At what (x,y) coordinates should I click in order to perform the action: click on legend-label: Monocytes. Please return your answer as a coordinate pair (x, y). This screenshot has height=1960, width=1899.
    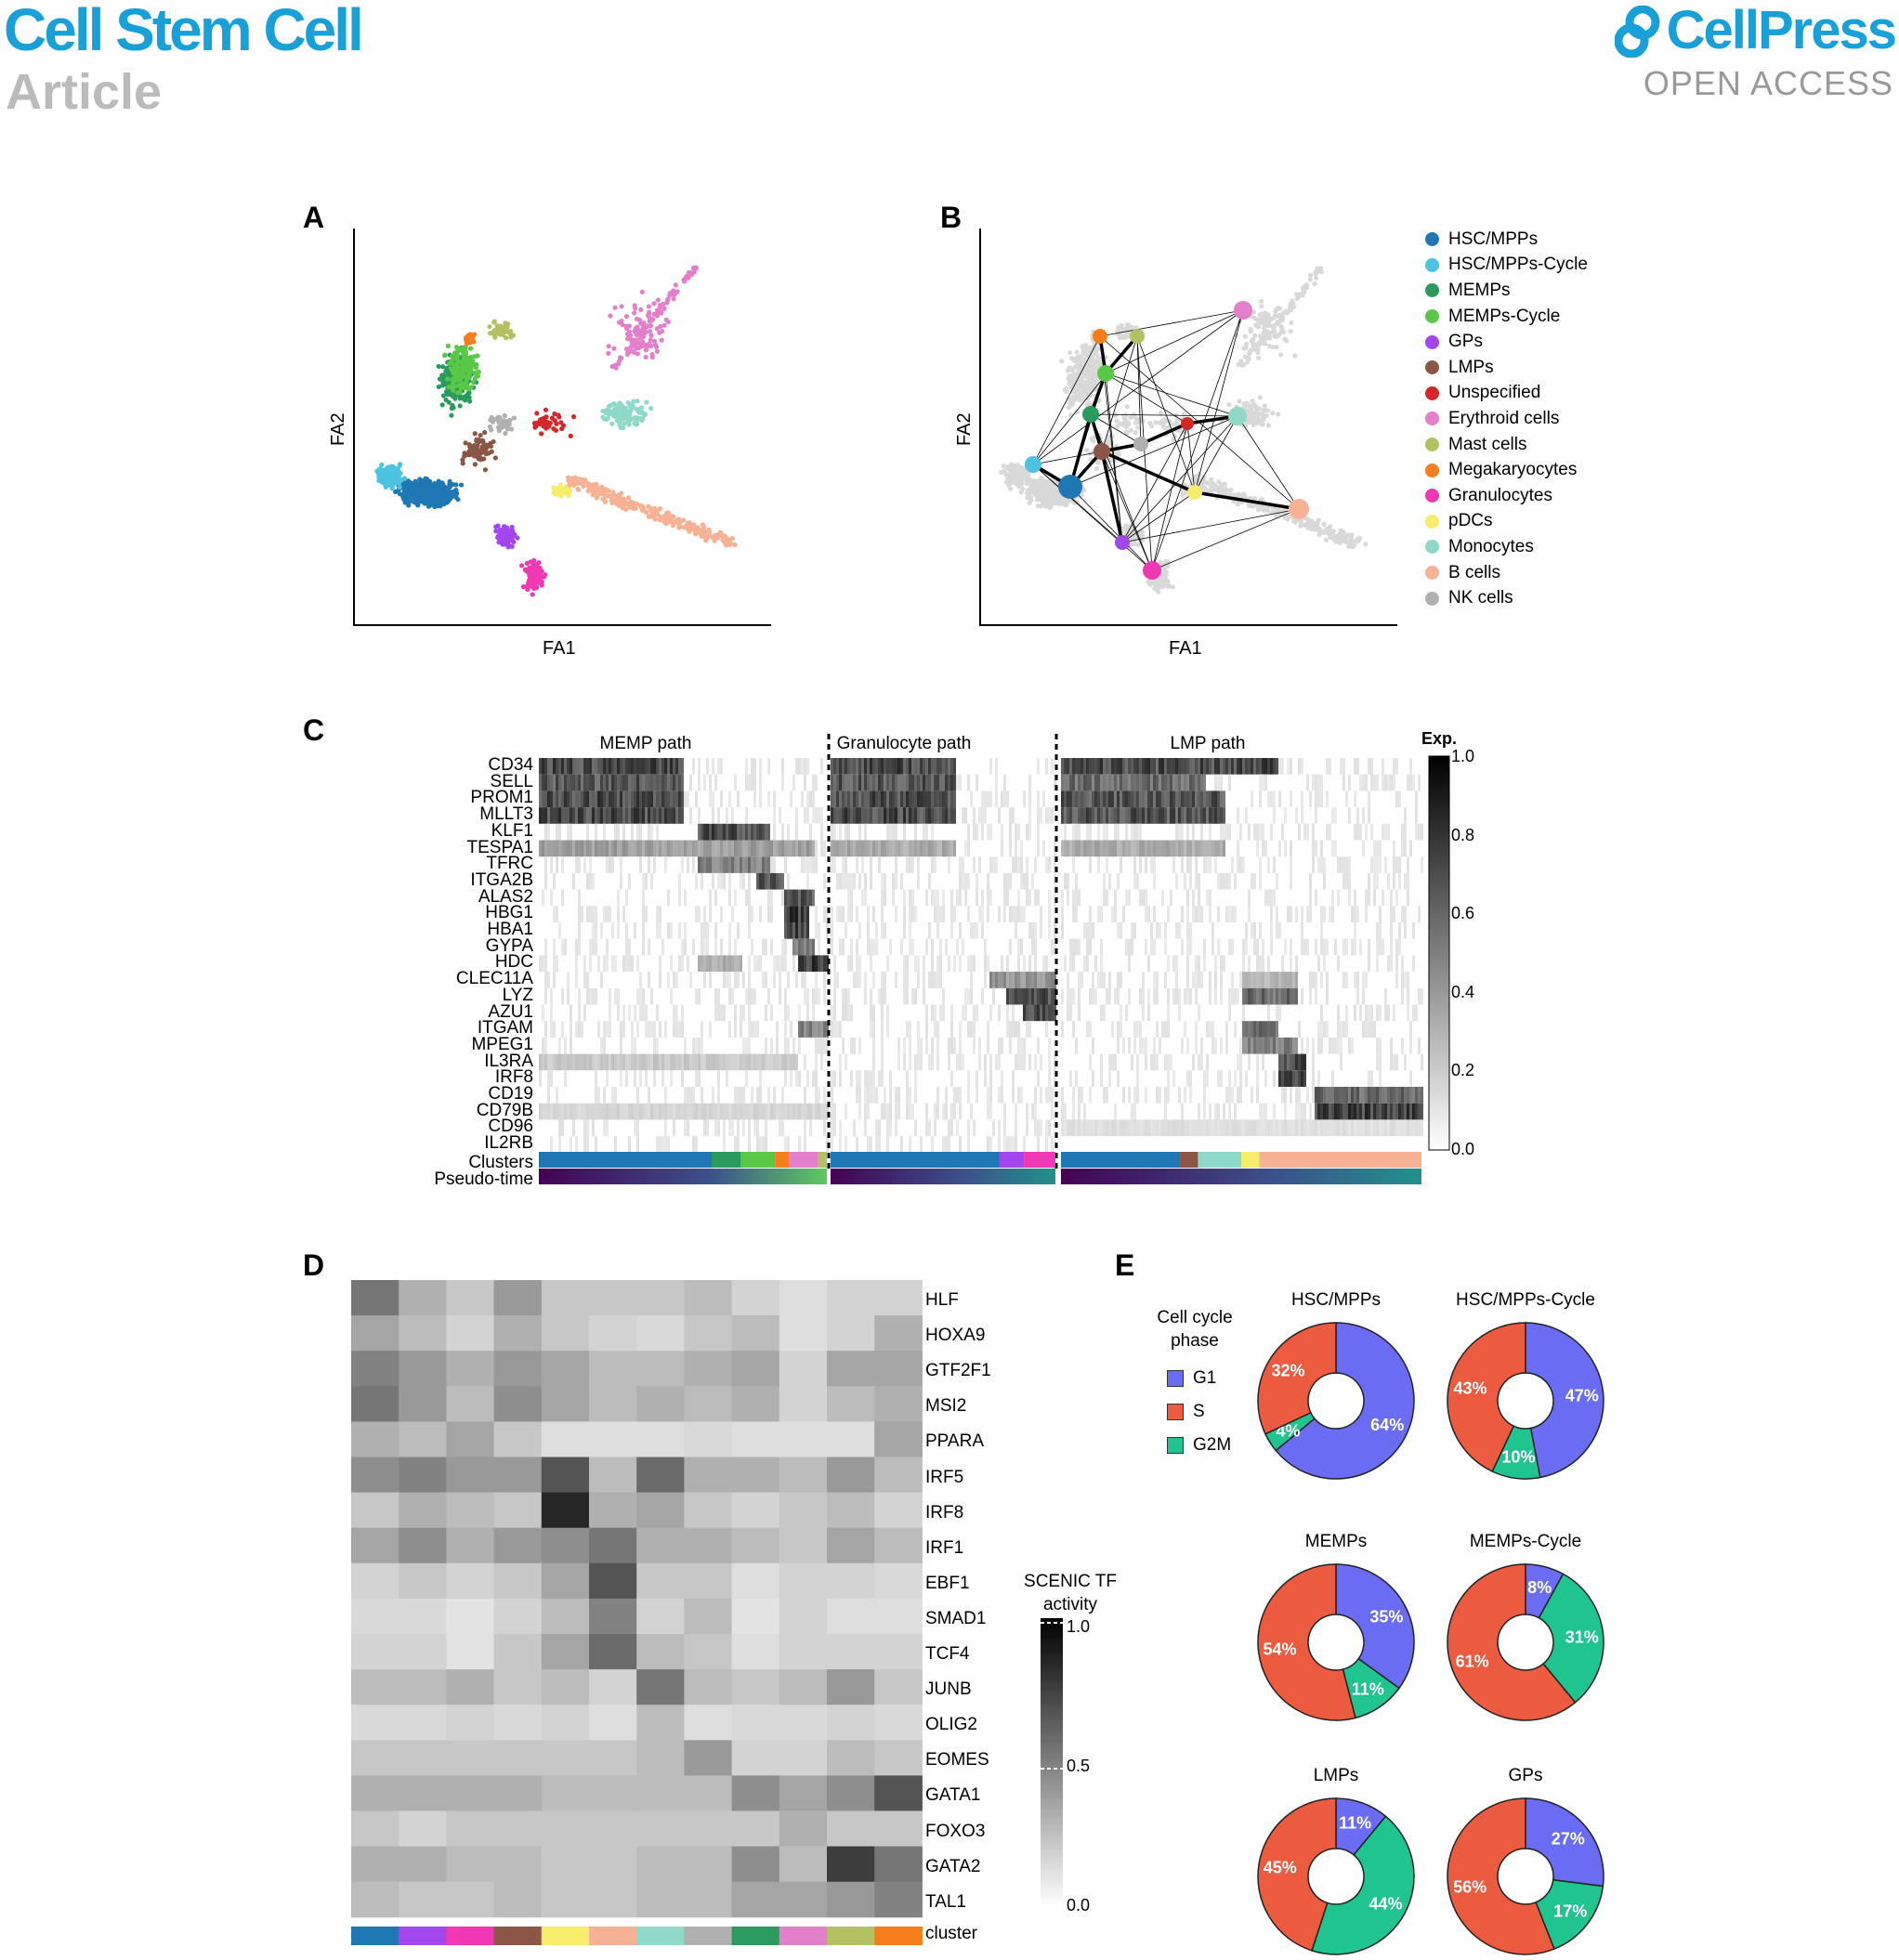
    Looking at the image, I should click on (1491, 546).